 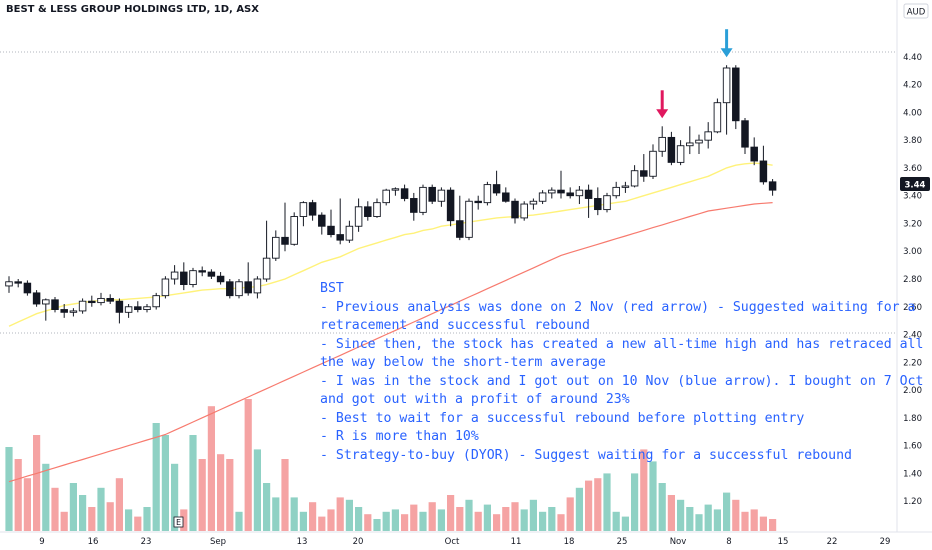 What do you see at coordinates (41, 542) in the screenshot?
I see `date-tick-label: 9` at bounding box center [41, 542].